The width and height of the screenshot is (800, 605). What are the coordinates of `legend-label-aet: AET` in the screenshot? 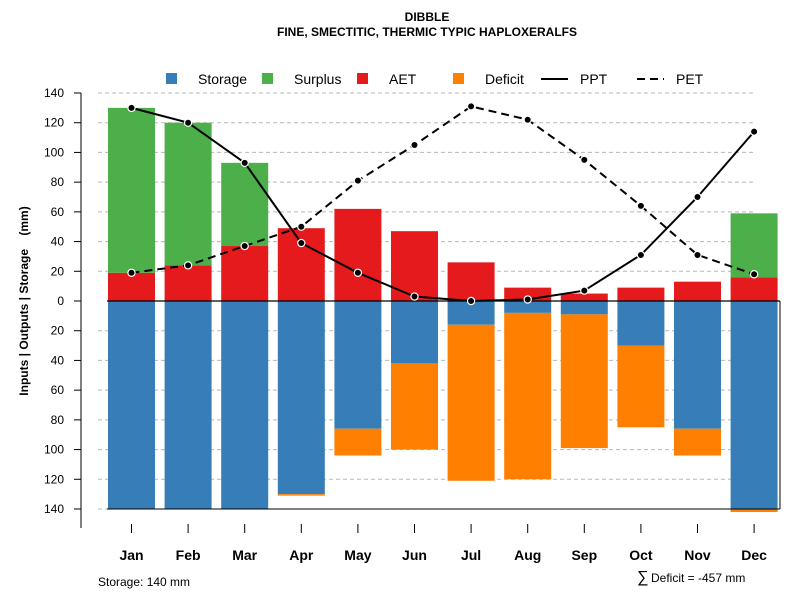 It's located at (403, 79).